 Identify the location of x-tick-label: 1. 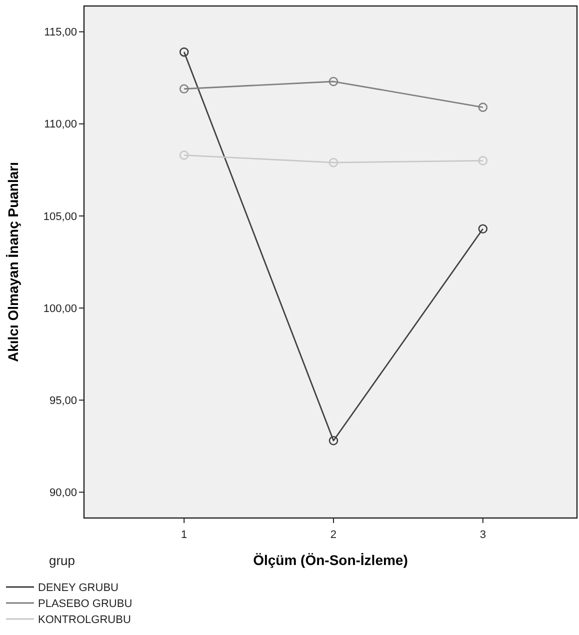
(184, 535).